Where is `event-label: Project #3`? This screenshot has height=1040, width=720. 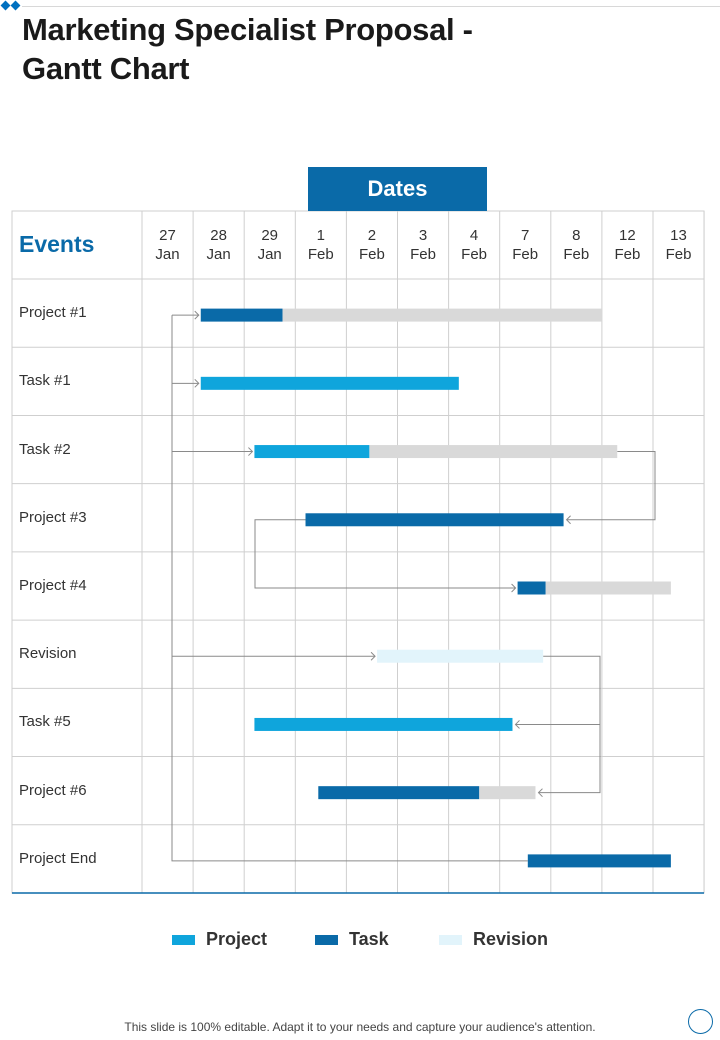
event-label: Project #3 is located at coordinates (53, 517).